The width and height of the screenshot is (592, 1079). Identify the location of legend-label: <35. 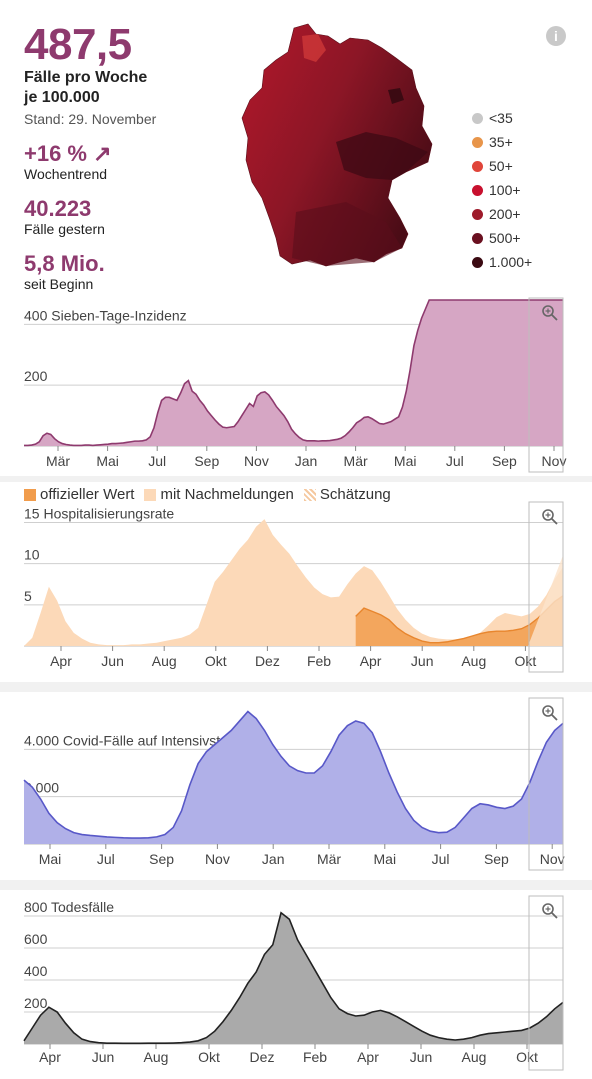
(501, 118).